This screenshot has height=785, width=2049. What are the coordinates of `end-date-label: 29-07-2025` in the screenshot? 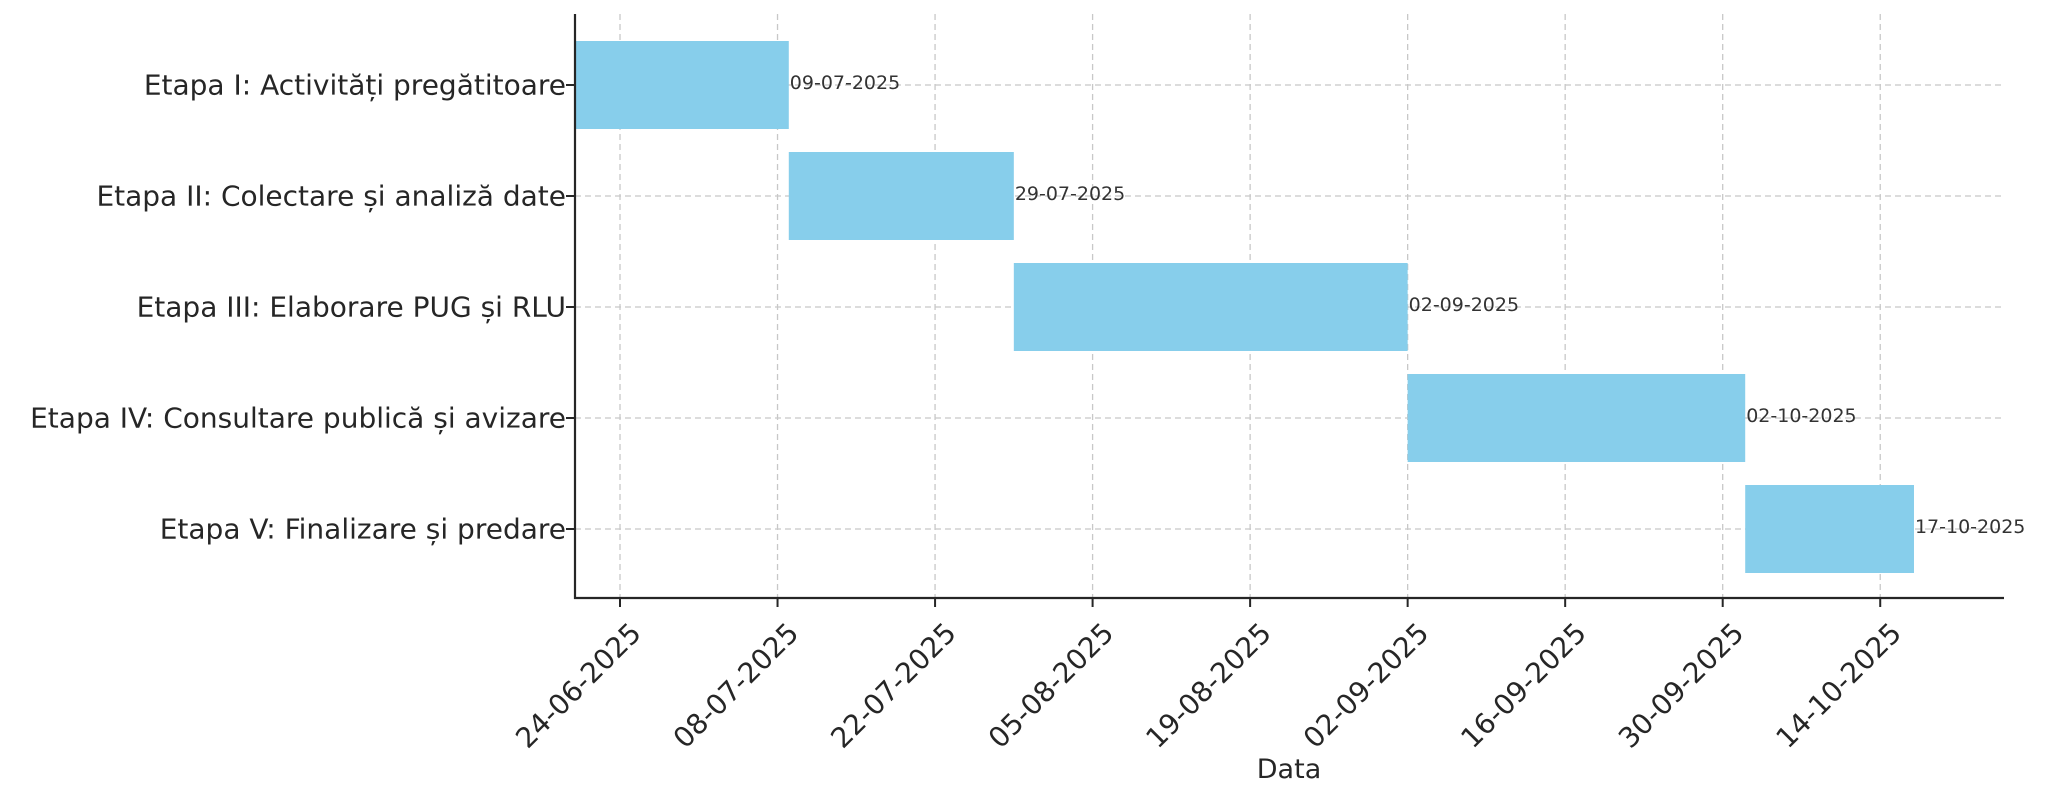 It's located at (1070, 194).